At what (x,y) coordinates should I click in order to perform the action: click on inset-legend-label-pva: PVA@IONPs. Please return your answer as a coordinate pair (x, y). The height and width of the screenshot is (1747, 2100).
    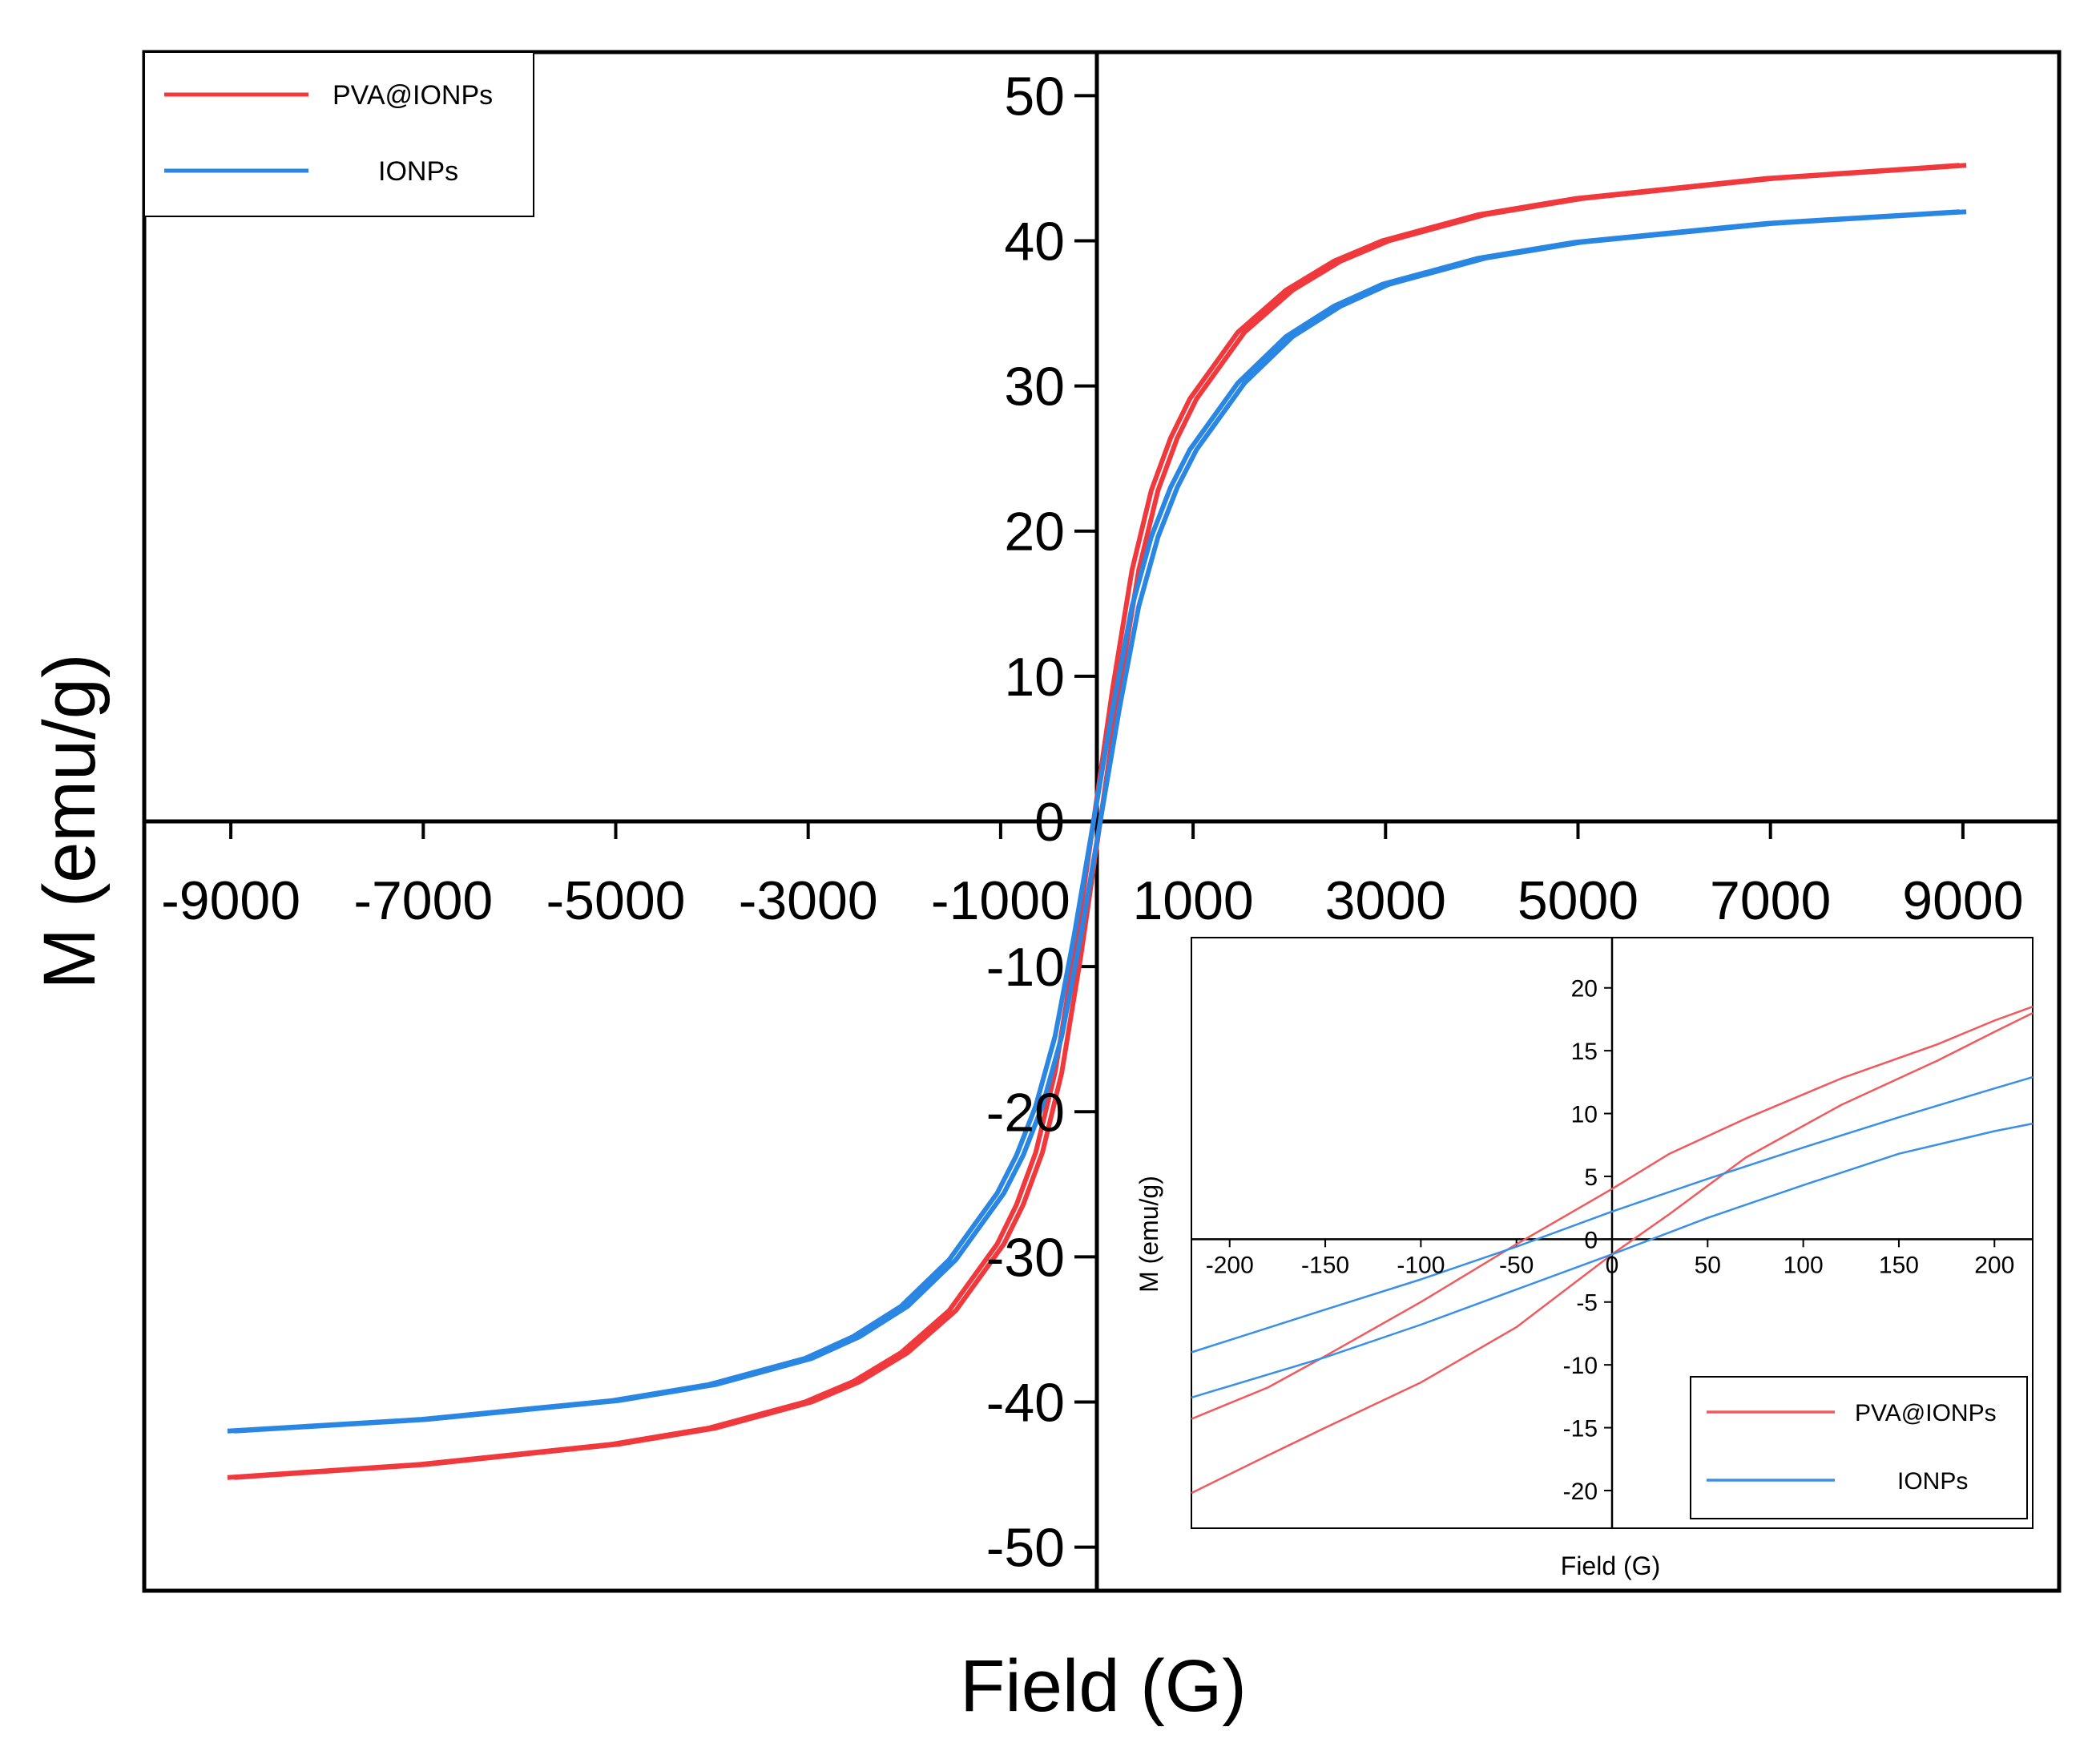
    Looking at the image, I should click on (1926, 1413).